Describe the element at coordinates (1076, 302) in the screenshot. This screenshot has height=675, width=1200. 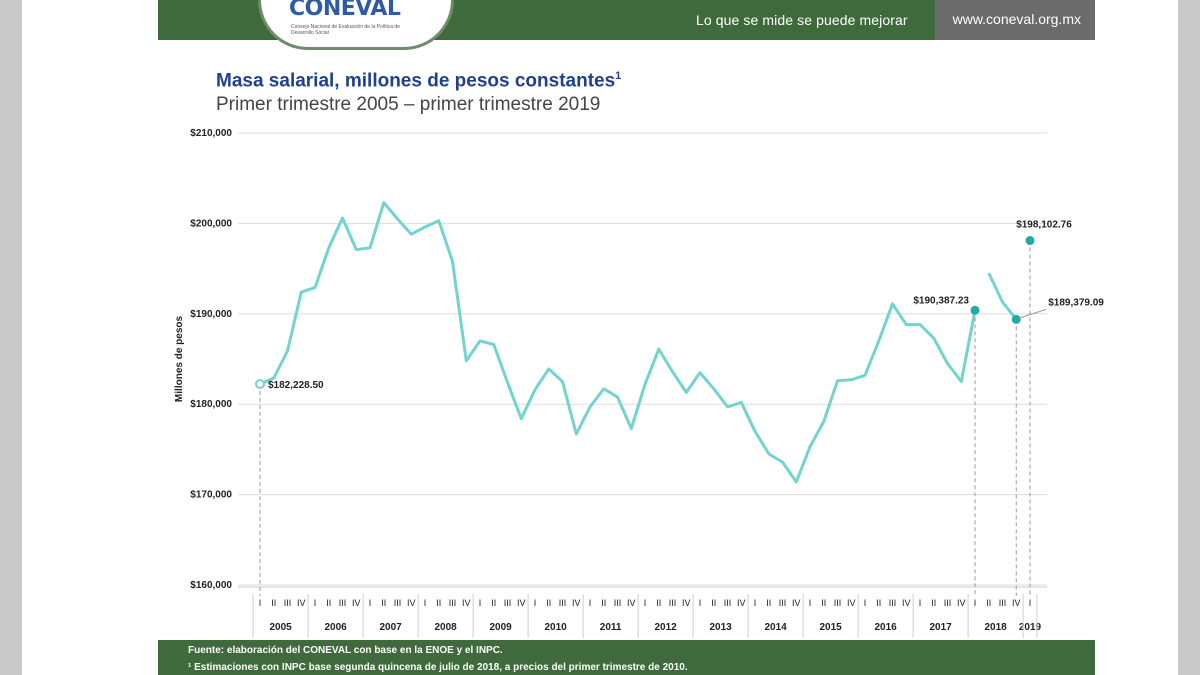
I see `annotation-label: $189,379.09` at that location.